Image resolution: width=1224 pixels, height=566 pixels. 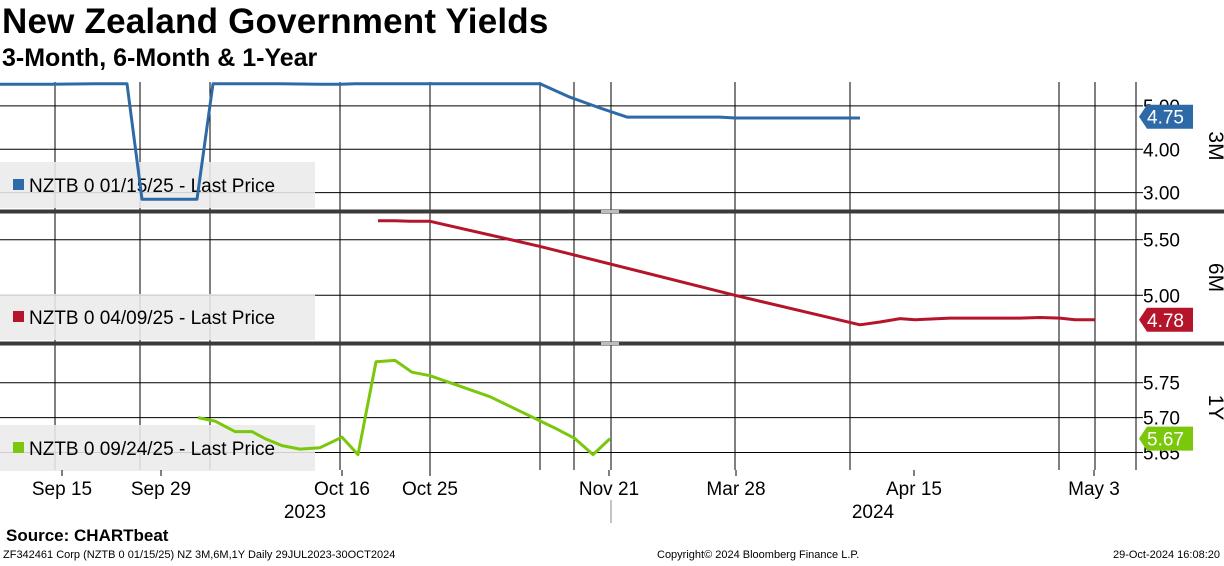 What do you see at coordinates (1094, 489) in the screenshot?
I see `x-tick-label: May 3` at bounding box center [1094, 489].